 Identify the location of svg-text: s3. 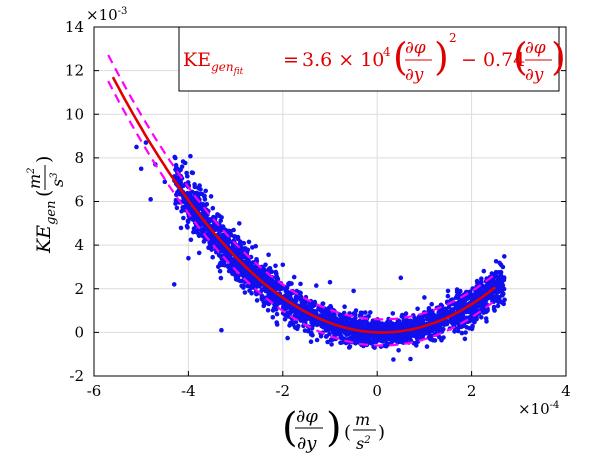
(57, 179).